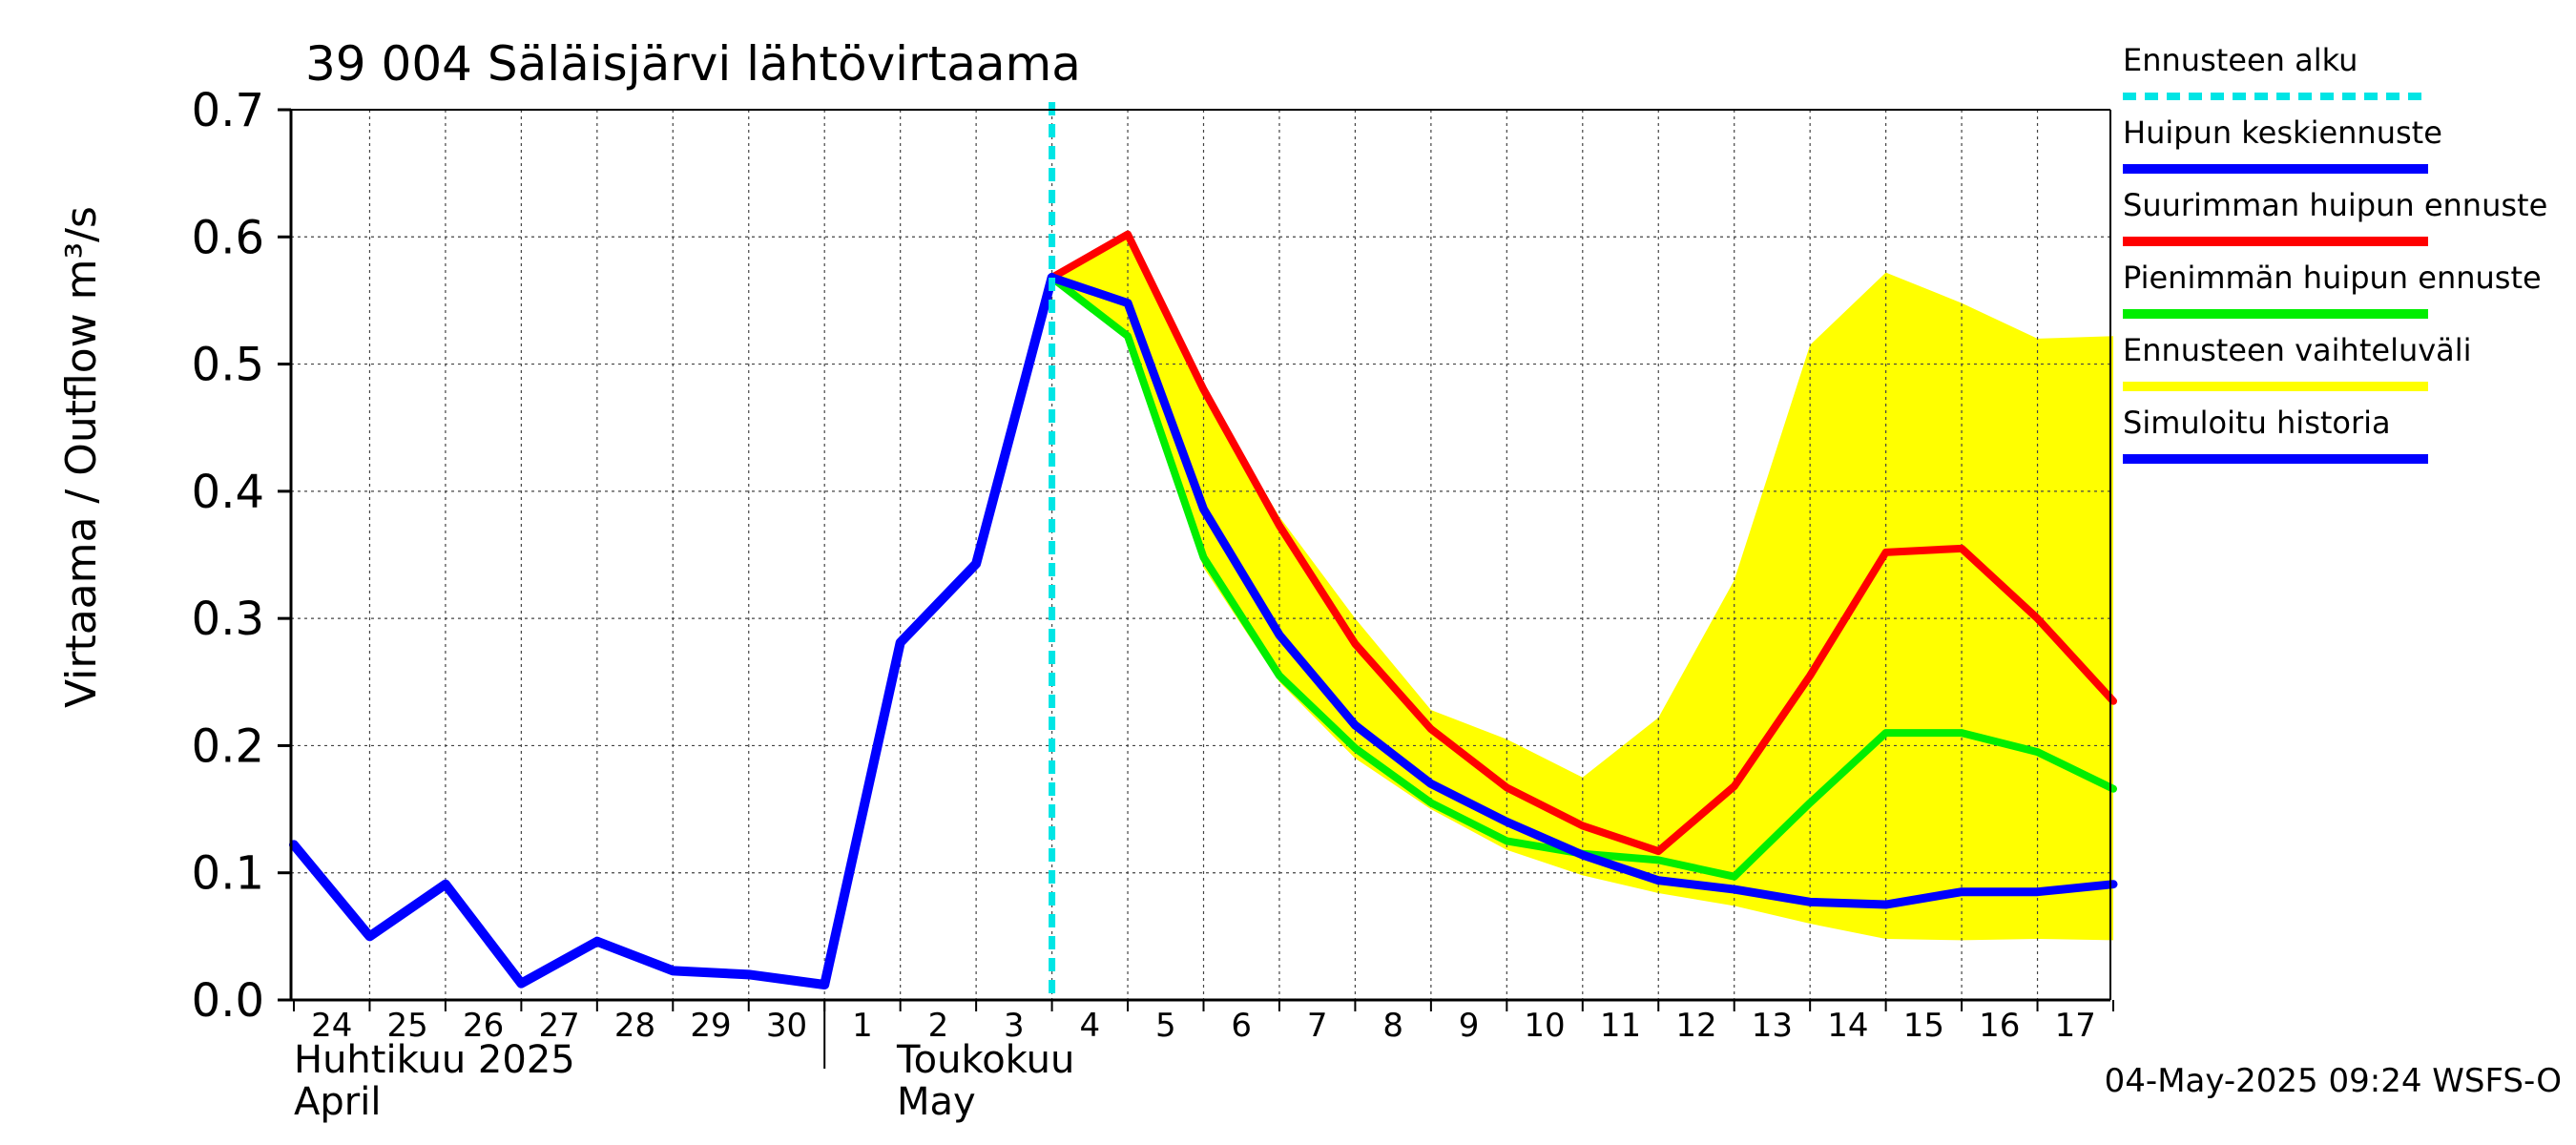 The height and width of the screenshot is (1145, 2576). I want to click on y-tick-label: 0.4, so click(228, 493).